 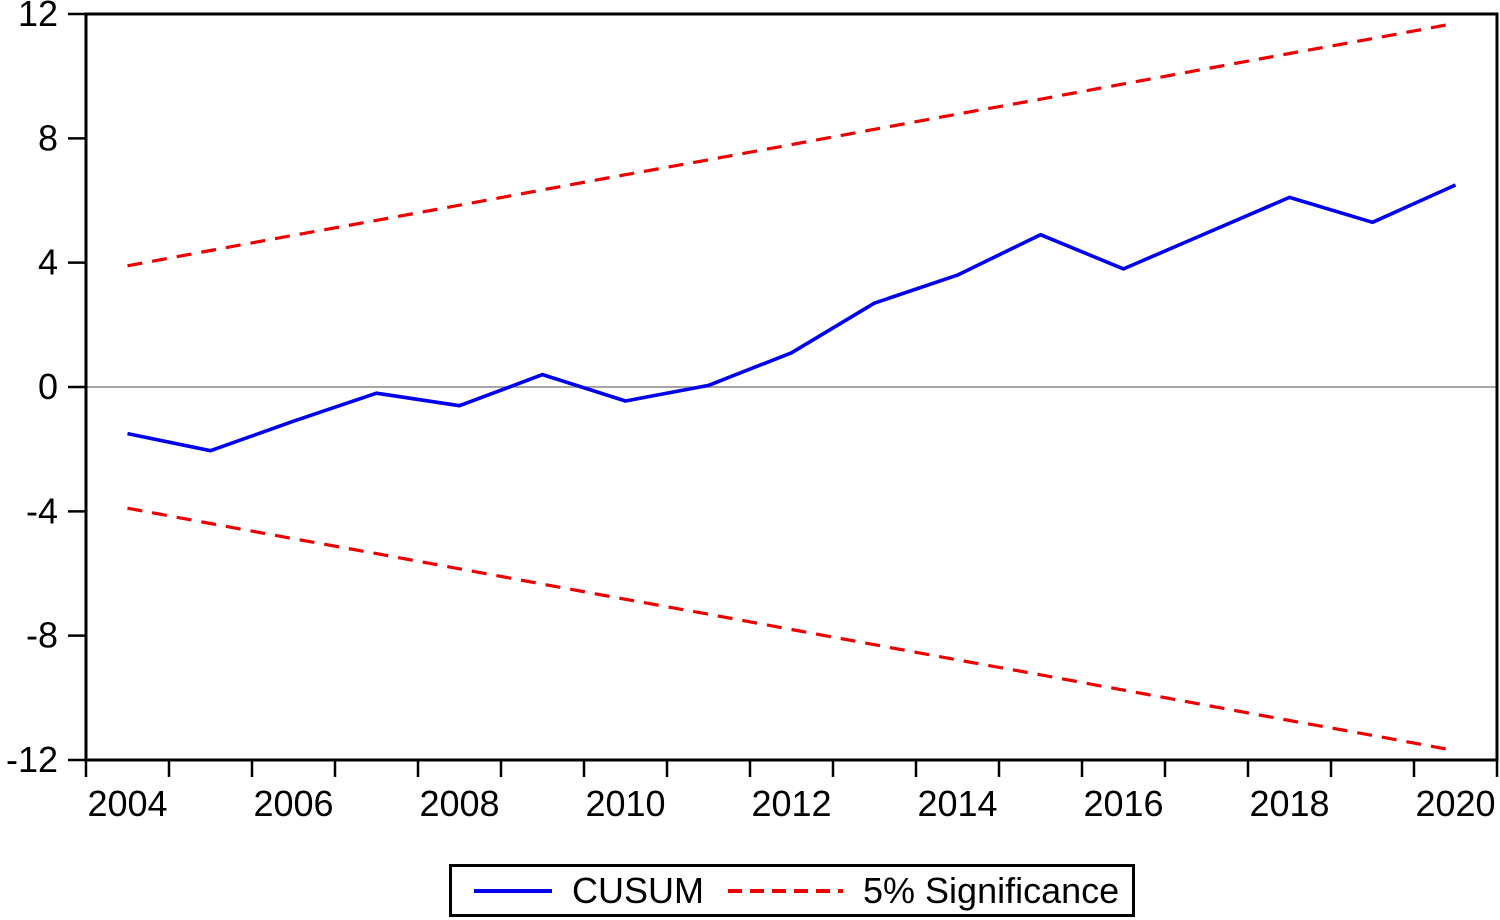 I want to click on y-tick-label: 8, so click(x=48, y=137).